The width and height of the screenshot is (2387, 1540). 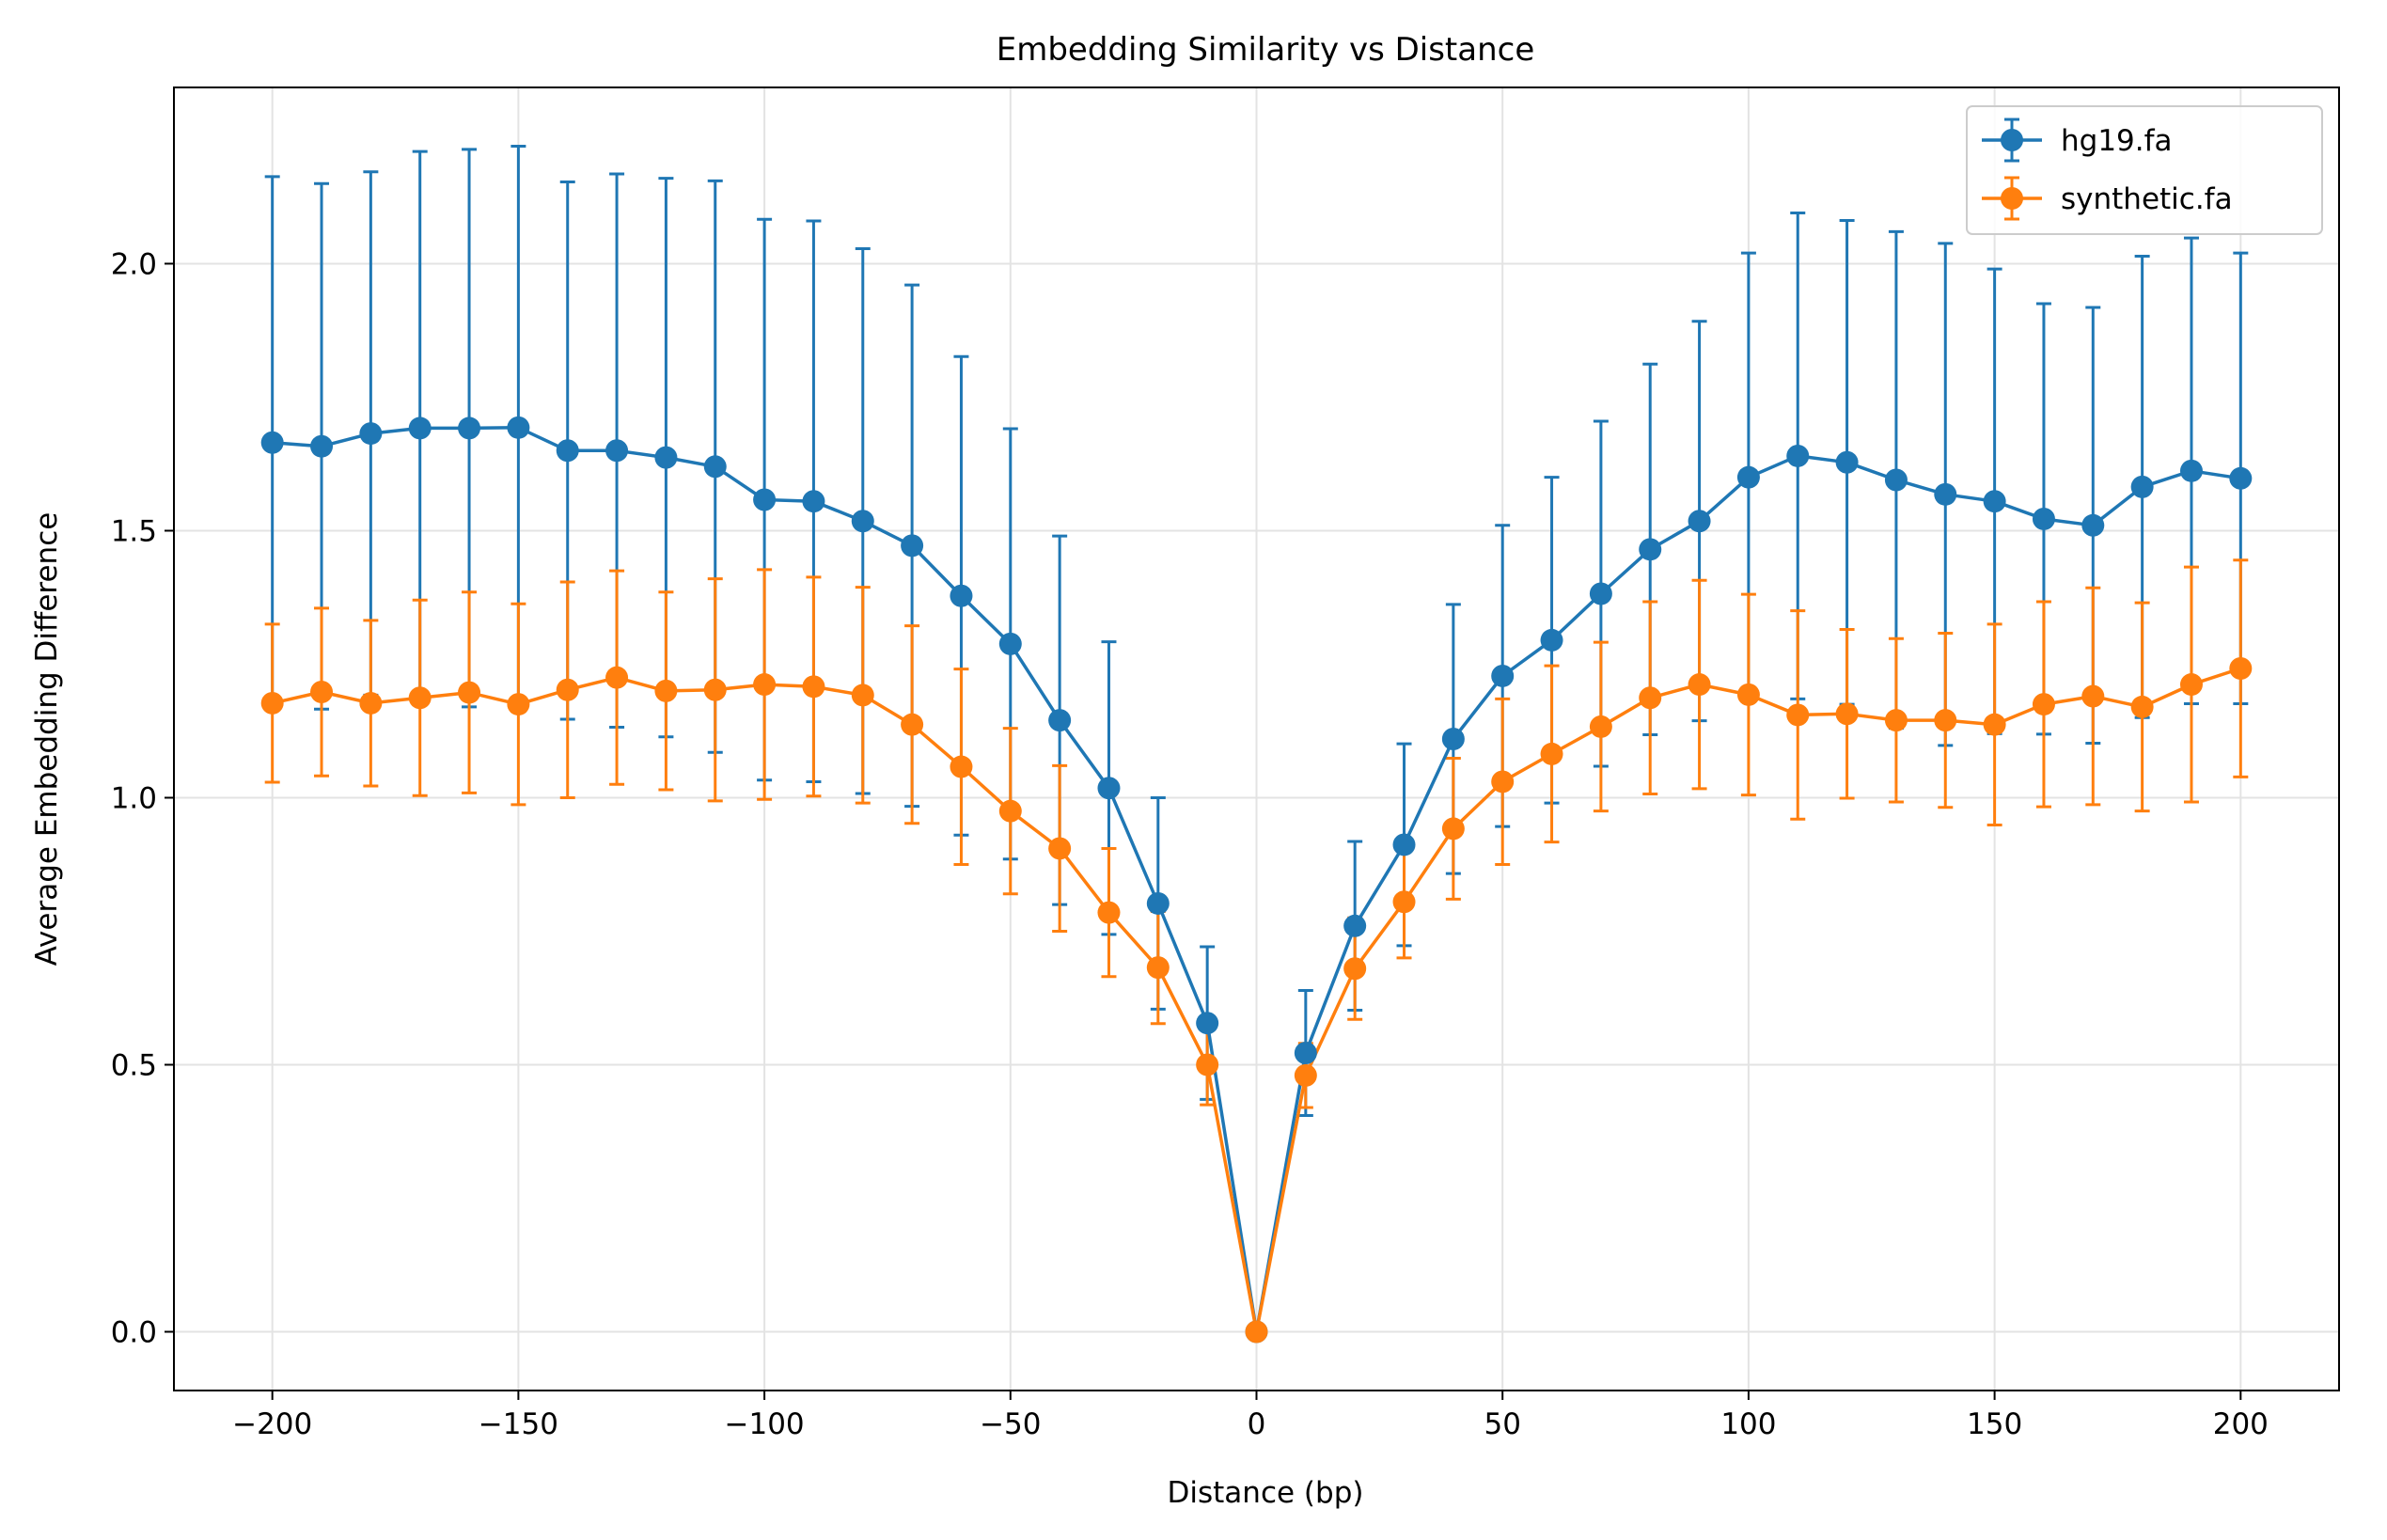 I want to click on x-tick-label: 100, so click(x=1748, y=1424).